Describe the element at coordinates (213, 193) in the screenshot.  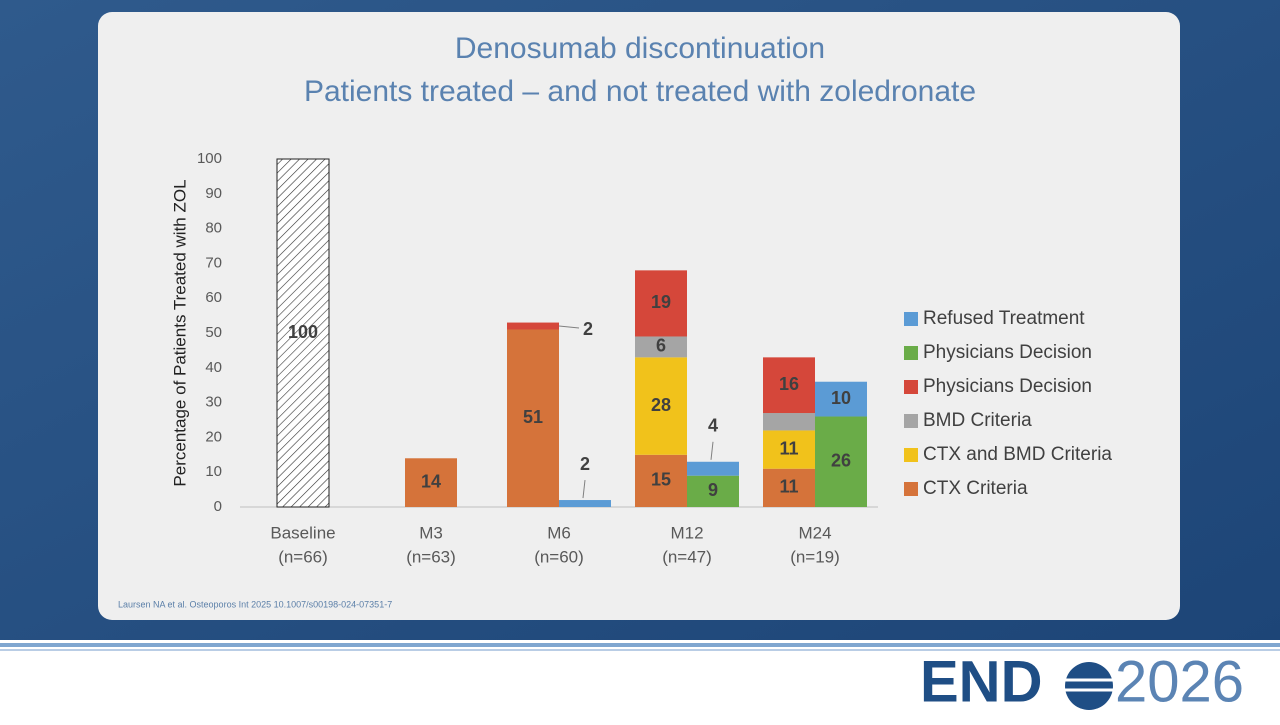
I see `y-tick-label: 90` at that location.